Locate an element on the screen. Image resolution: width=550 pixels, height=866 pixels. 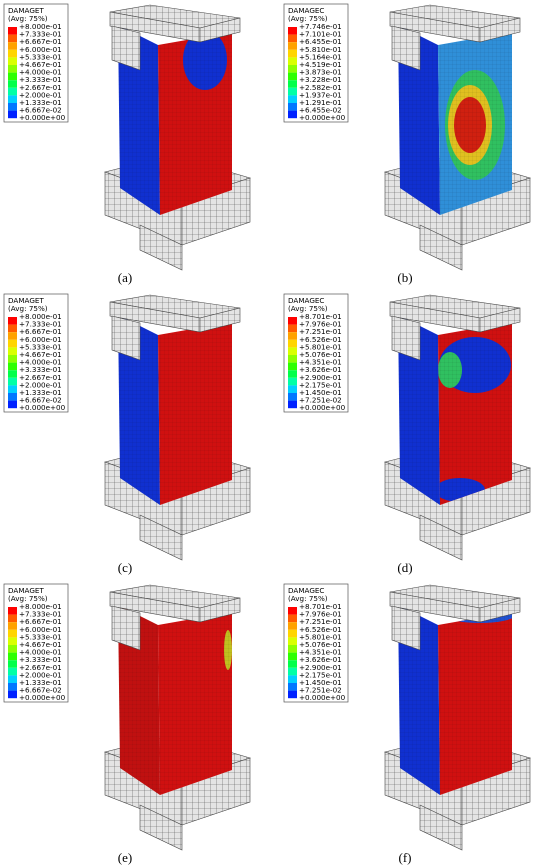
legend-label: +4.351e-01 is located at coordinates (320, 652).